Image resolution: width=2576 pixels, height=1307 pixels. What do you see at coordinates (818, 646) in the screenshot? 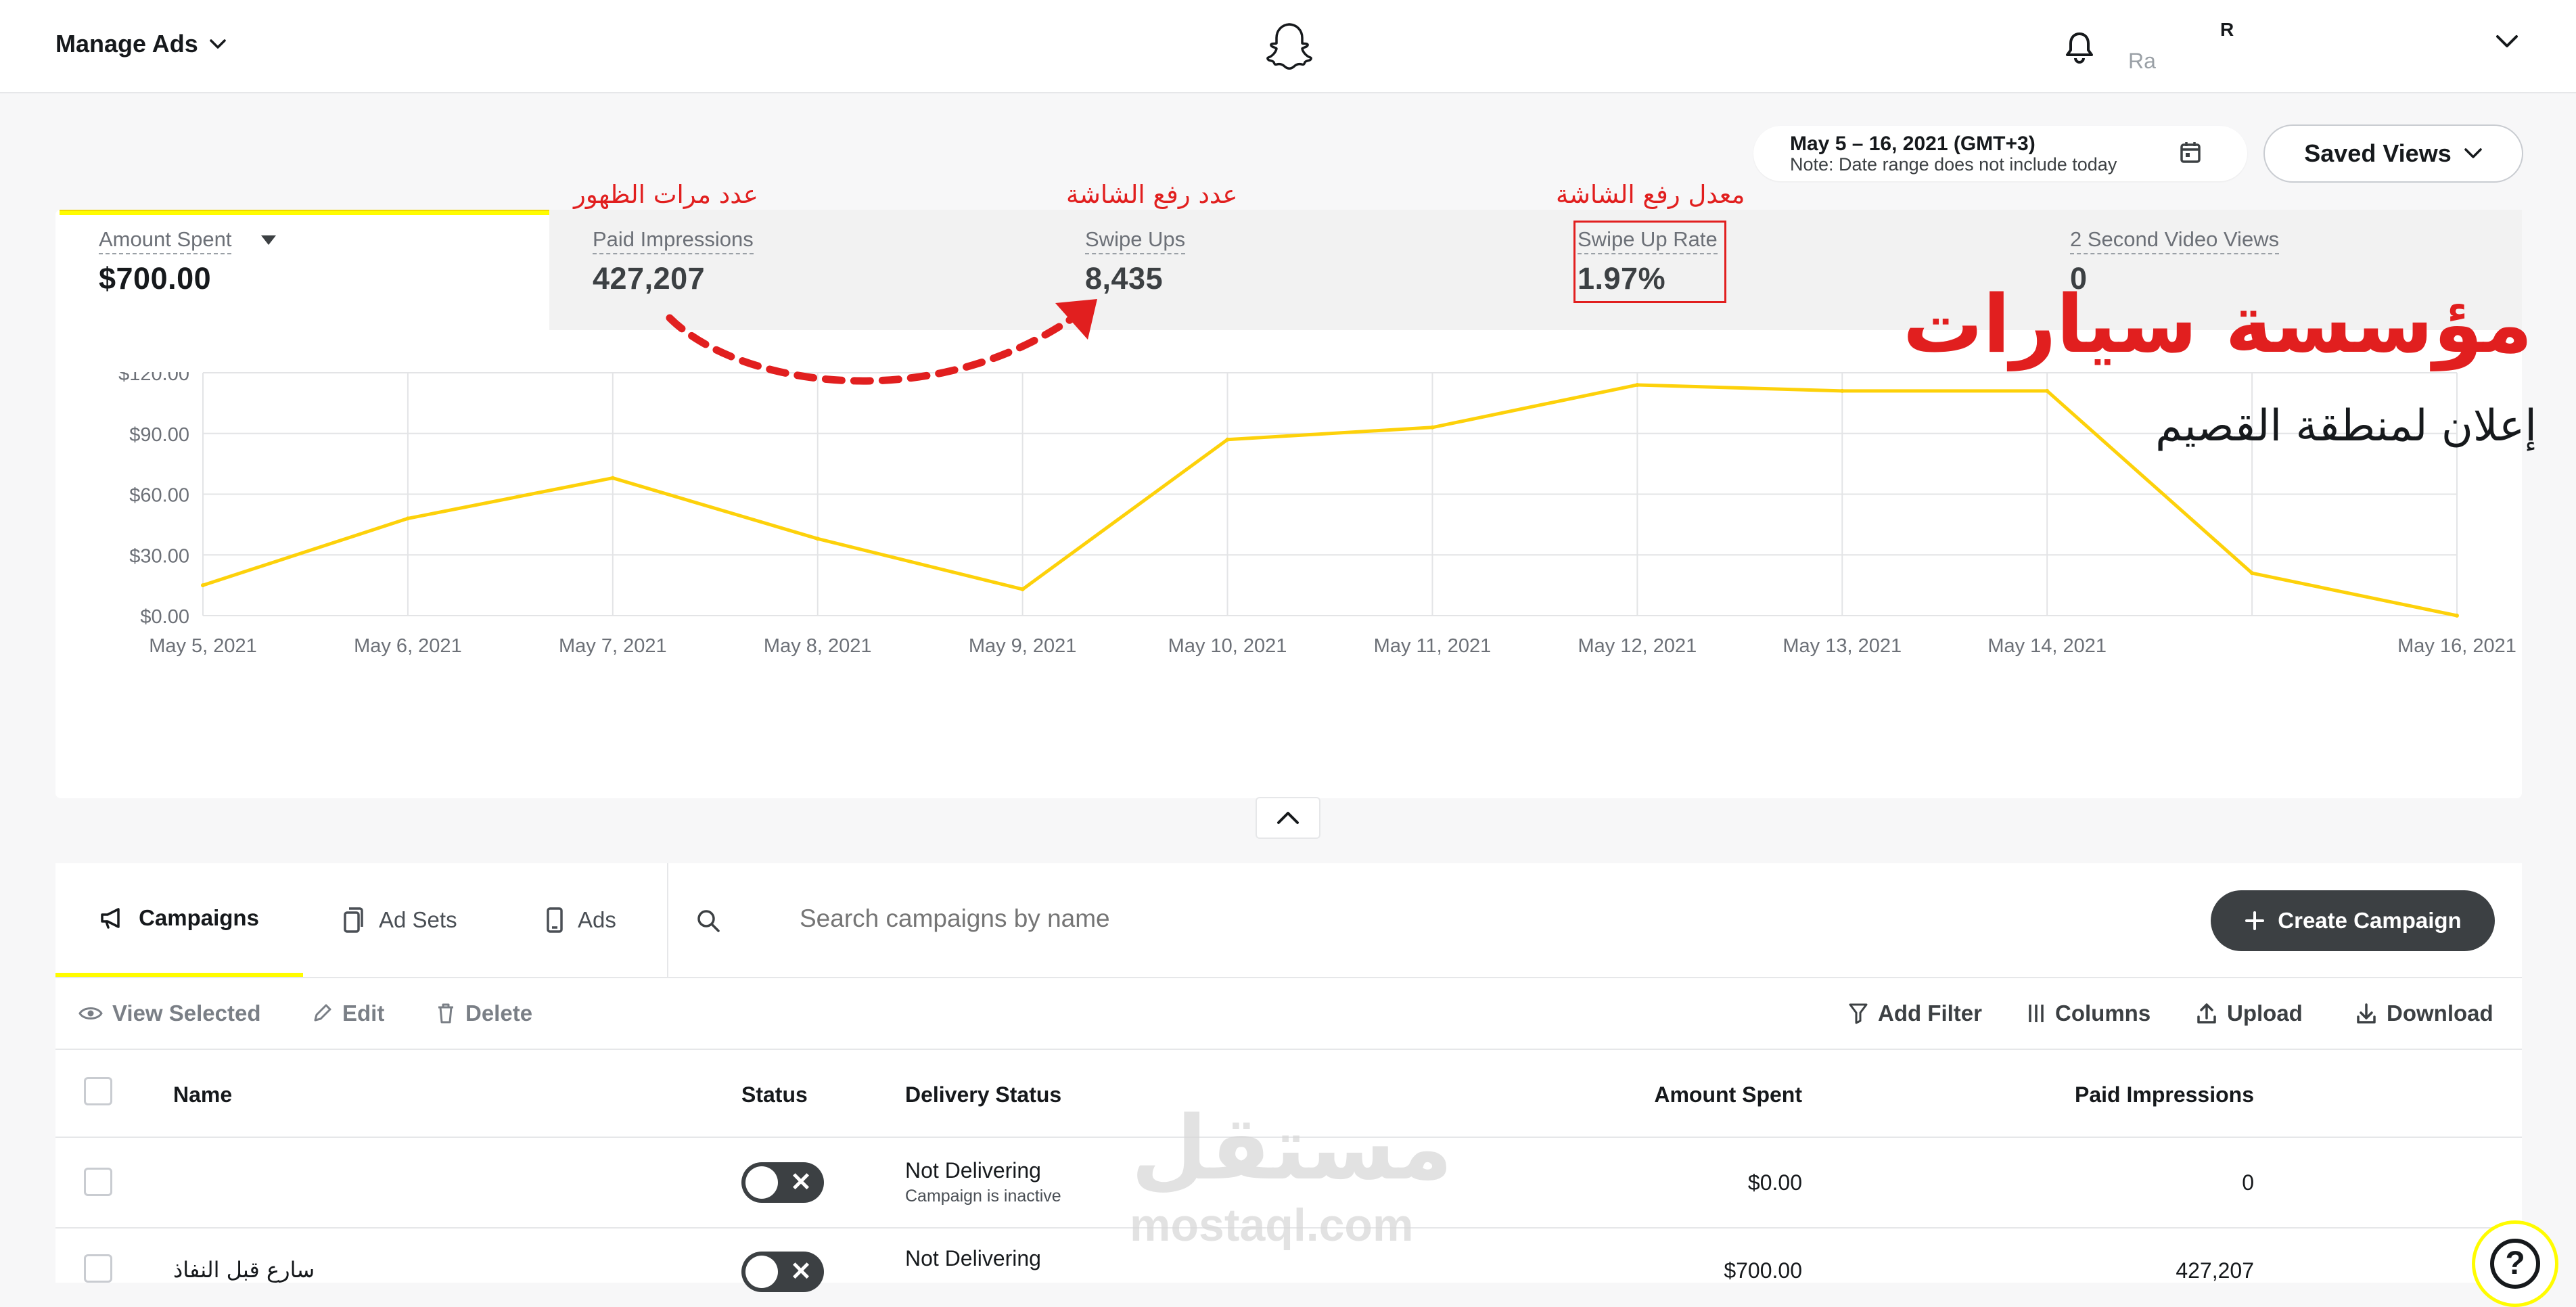
I see `x-tick-label: May 8, 2021` at bounding box center [818, 646].